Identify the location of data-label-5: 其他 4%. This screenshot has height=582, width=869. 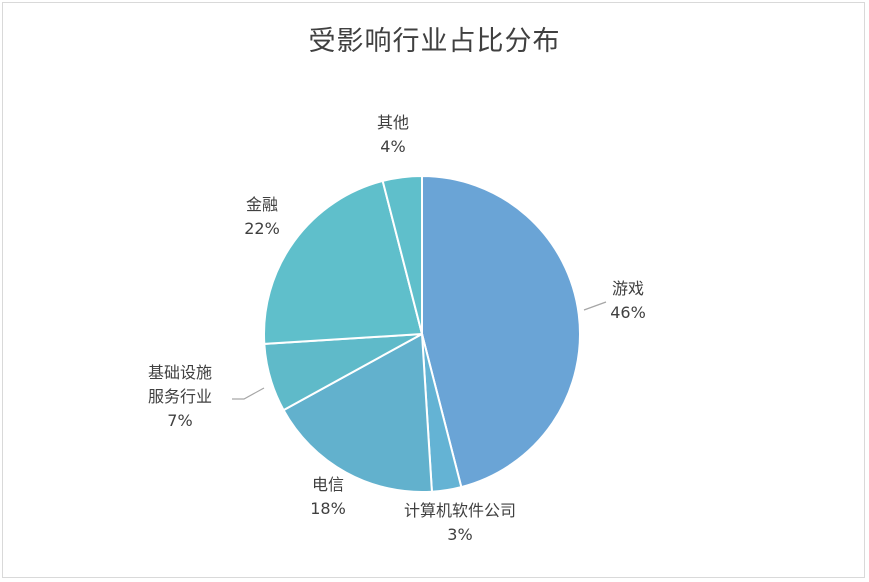
(393, 134).